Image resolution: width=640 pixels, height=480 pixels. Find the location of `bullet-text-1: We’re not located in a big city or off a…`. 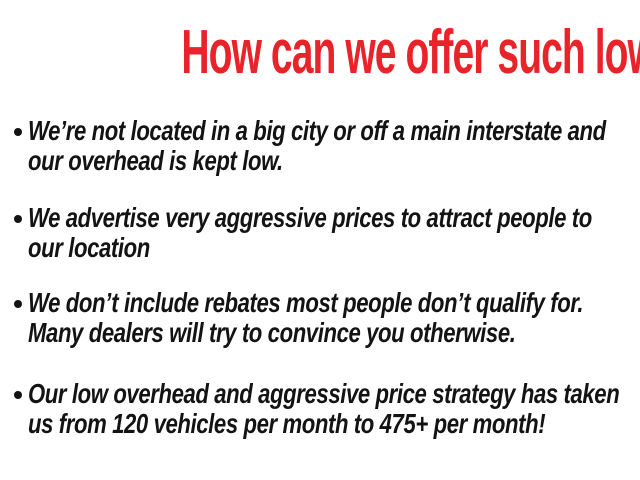

bullet-text-1: We’re not located in a big city or off a… is located at coordinates (317, 146).